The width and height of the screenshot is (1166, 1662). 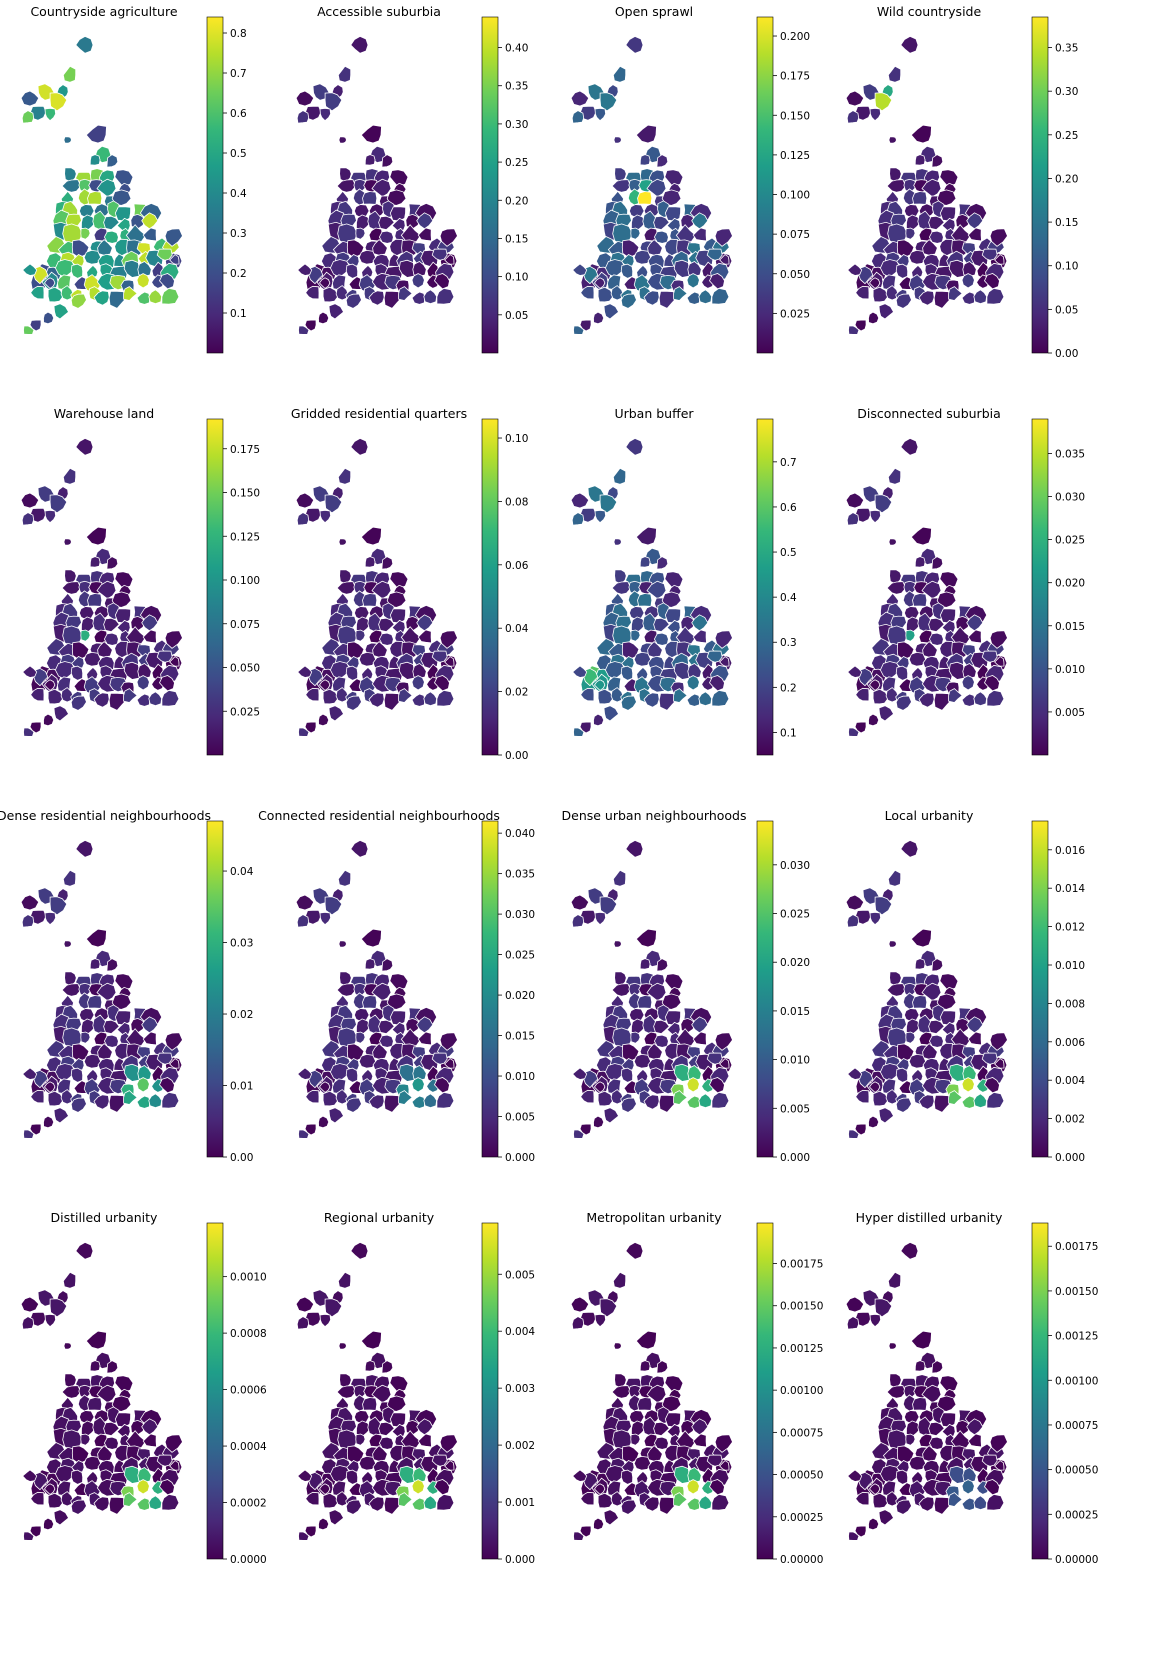 What do you see at coordinates (1066, 179) in the screenshot?
I see `colorbar-tick-label: 0.20` at bounding box center [1066, 179].